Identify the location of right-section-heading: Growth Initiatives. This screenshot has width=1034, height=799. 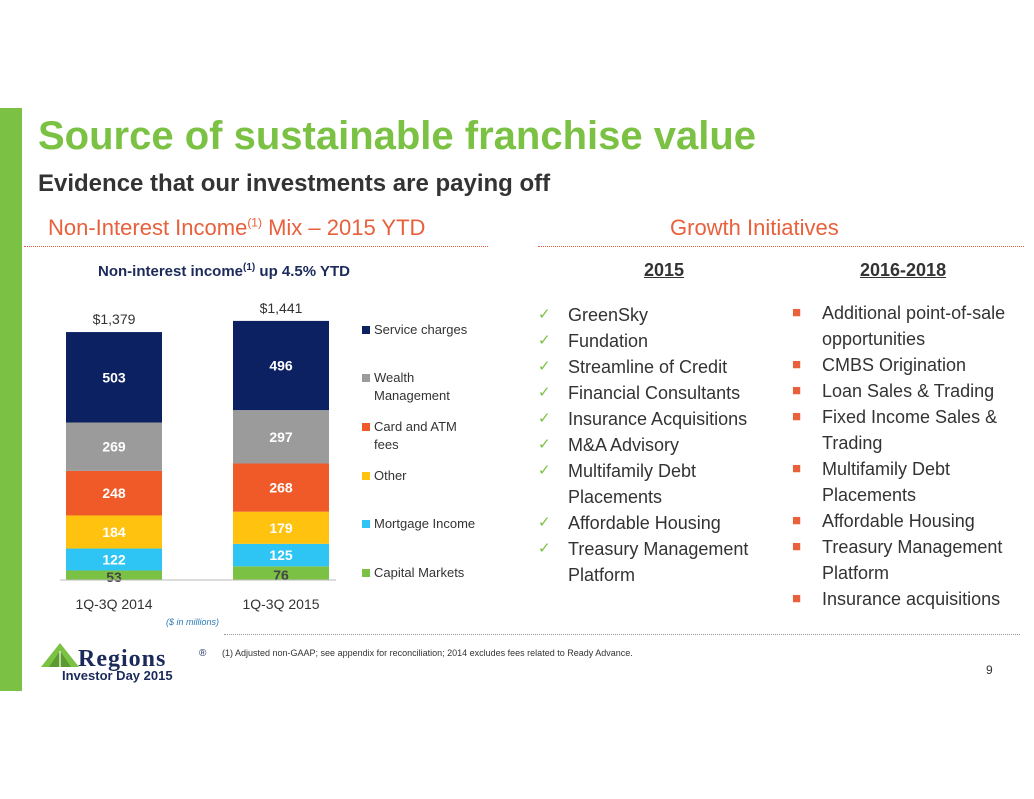
(754, 227).